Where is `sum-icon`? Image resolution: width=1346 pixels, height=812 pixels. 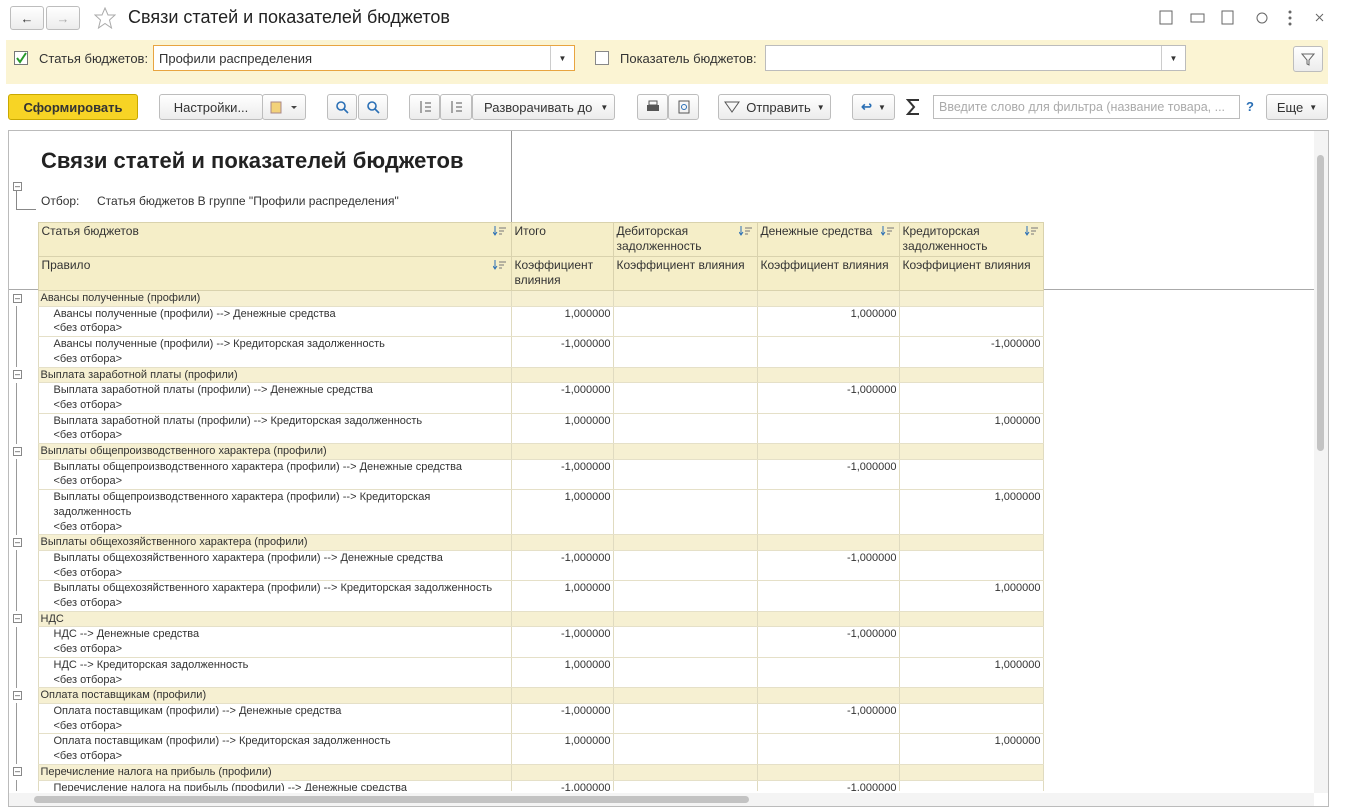 sum-icon is located at coordinates (914, 107).